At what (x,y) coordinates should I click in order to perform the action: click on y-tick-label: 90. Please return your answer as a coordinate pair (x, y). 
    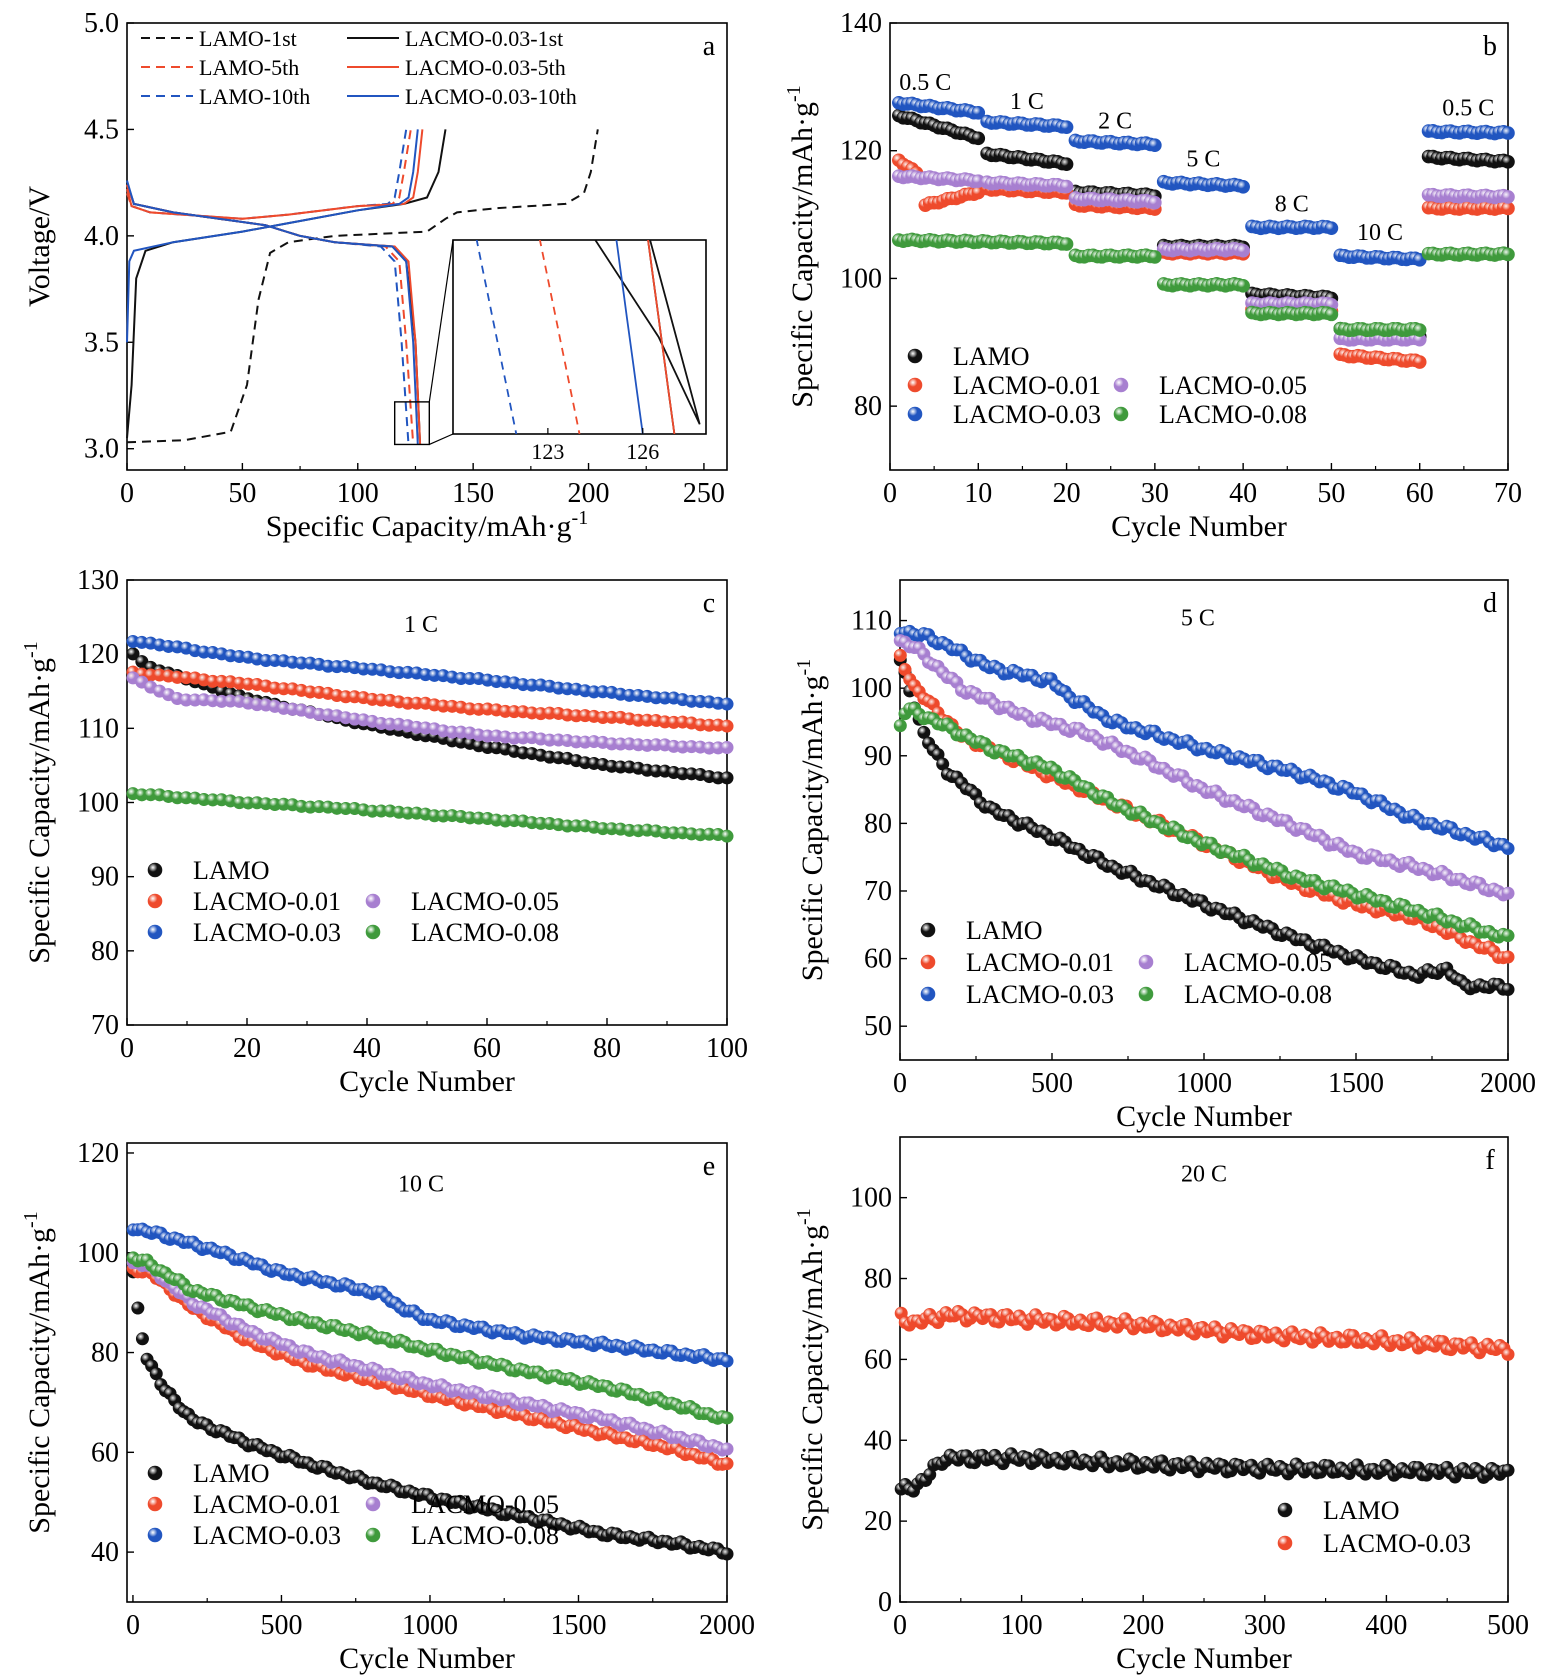
    Looking at the image, I should click on (878, 756).